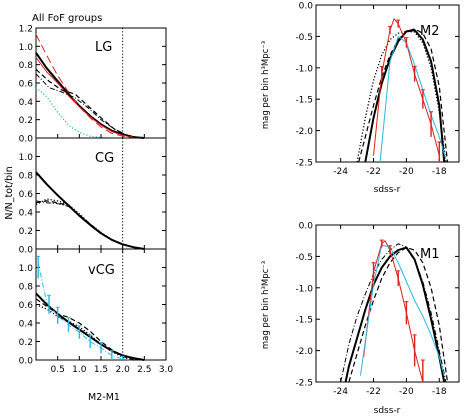 Image resolution: width=471 pixels, height=419 pixels. What do you see at coordinates (304, 69) in the screenshot?
I see `m2-ytick-label: -1.0` at bounding box center [304, 69].